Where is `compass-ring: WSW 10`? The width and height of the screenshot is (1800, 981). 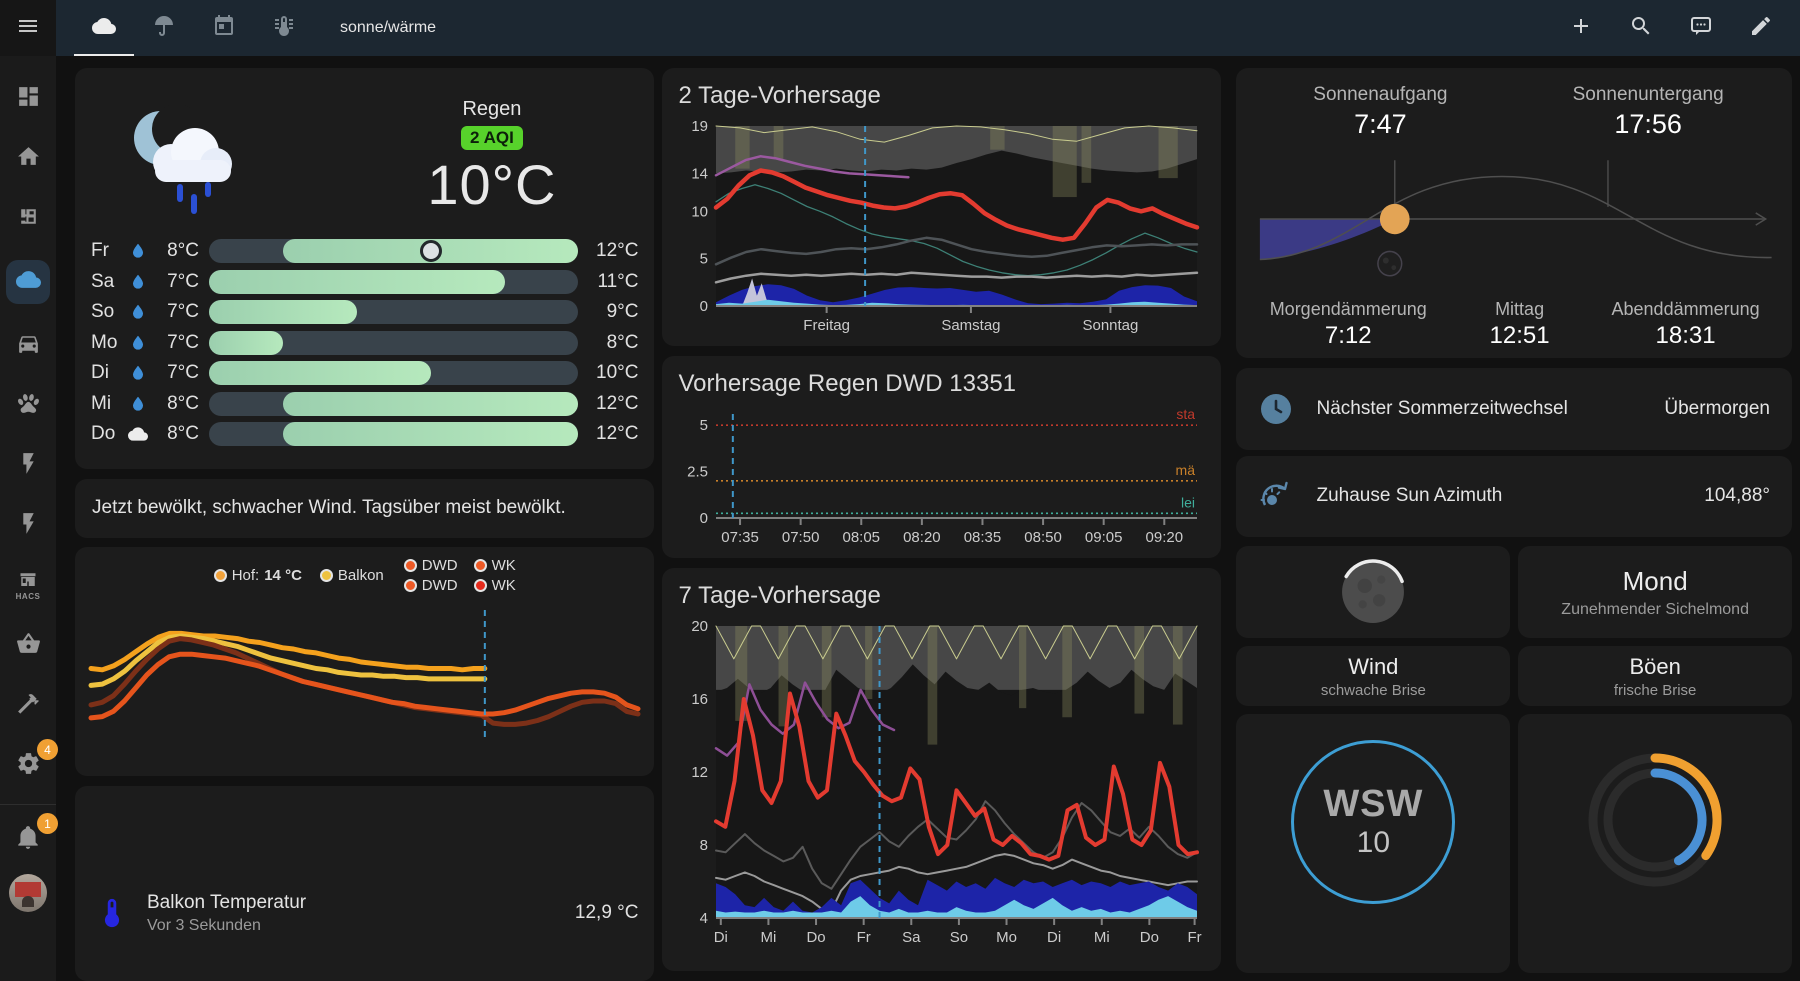 compass-ring: WSW 10 is located at coordinates (1373, 821).